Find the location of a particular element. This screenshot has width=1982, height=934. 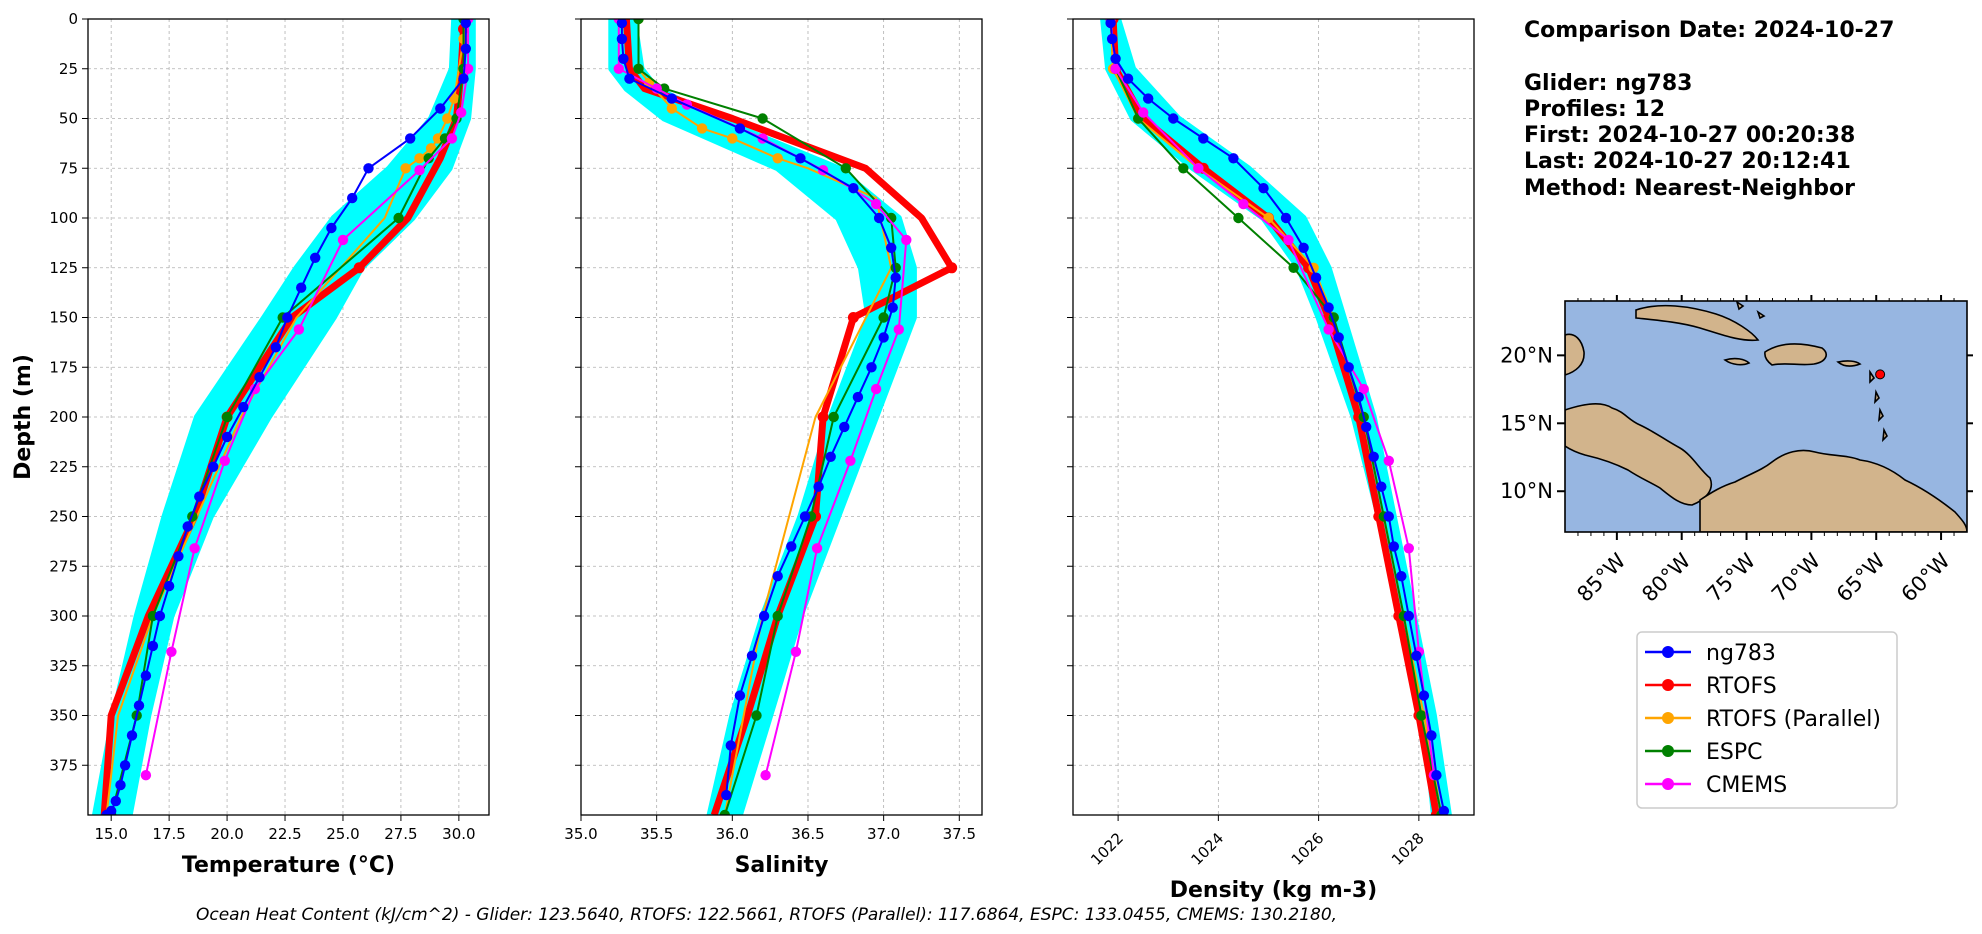

info-first: First: 2024-10-27 00:20:38 is located at coordinates (1689, 135).